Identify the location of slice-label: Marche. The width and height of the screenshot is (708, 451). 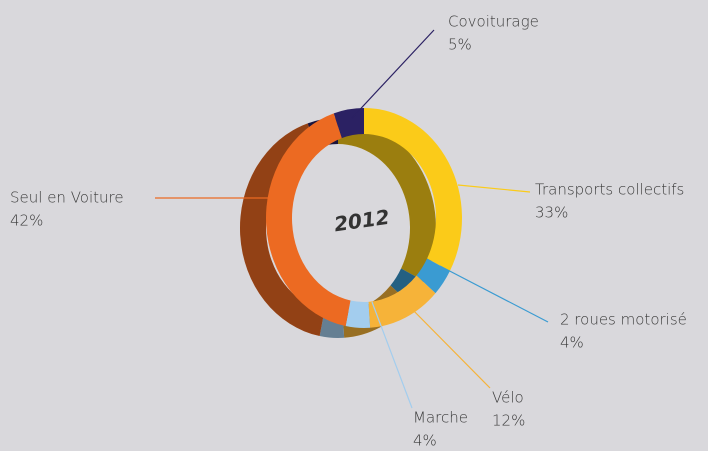
(440, 418).